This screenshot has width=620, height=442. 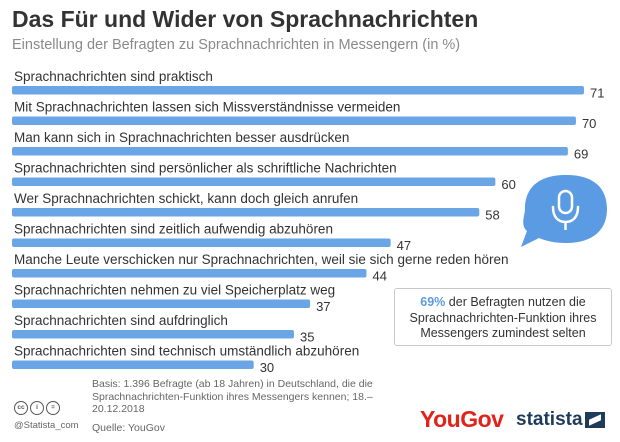 What do you see at coordinates (267, 367) in the screenshot?
I see `value-label: 30` at bounding box center [267, 367].